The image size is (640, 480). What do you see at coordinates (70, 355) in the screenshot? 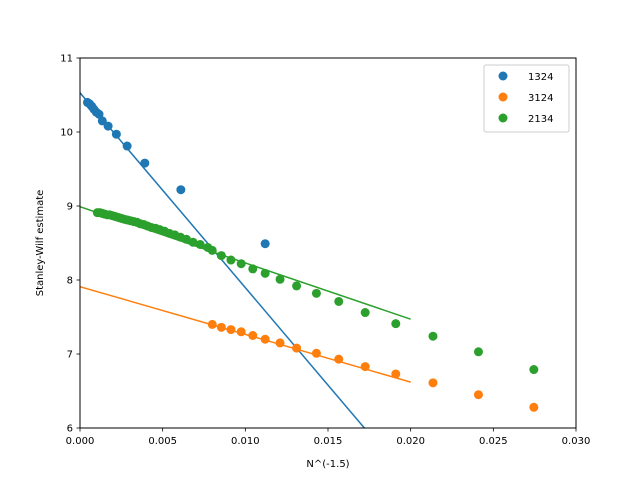
I see `y-tick-label: 7` at bounding box center [70, 355].